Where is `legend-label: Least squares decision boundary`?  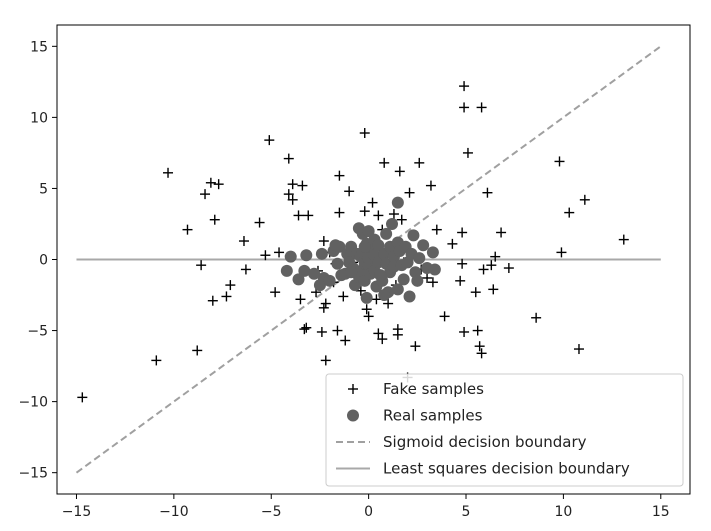
legend-label: Least squares decision boundary is located at coordinates (506, 469).